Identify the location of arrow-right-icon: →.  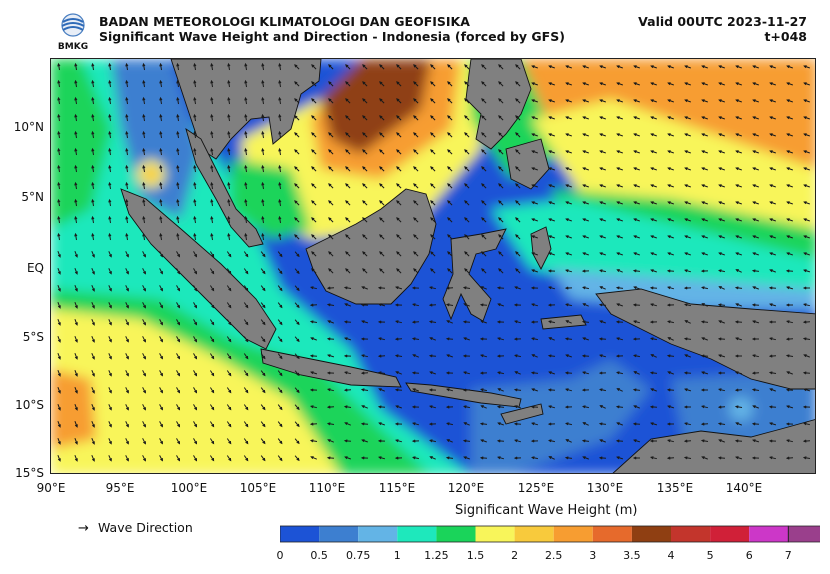
(83, 528).